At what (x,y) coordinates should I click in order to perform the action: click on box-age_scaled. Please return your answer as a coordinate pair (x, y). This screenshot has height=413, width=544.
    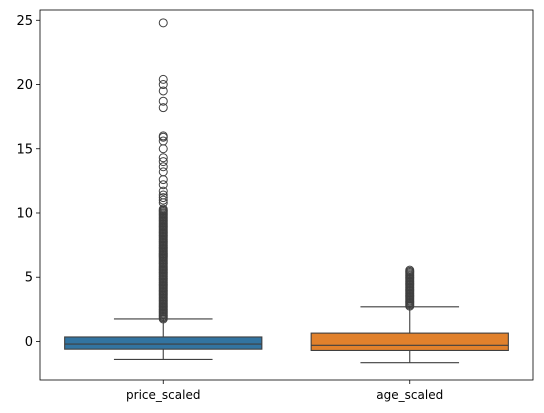
    Looking at the image, I should click on (409, 314).